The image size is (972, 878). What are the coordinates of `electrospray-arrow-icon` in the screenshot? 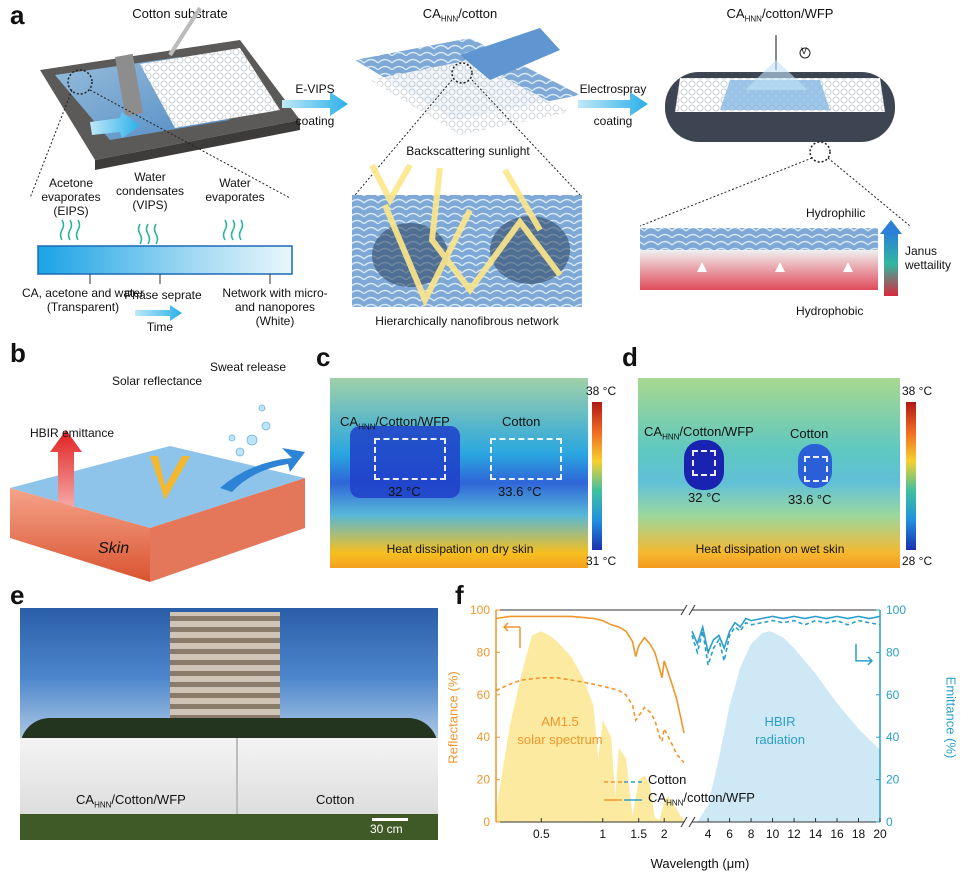 It's located at (613, 104).